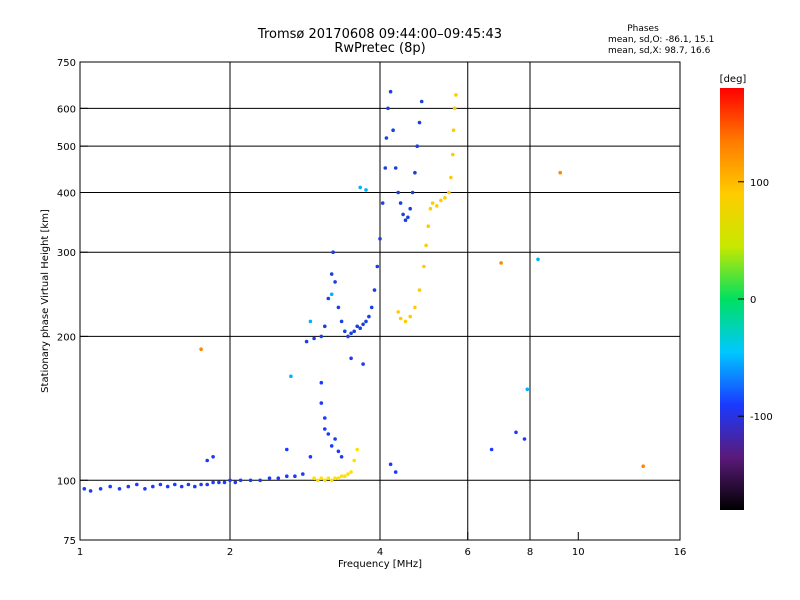  What do you see at coordinates (578, 552) in the screenshot?
I see `x-tick-label: 10` at bounding box center [578, 552].